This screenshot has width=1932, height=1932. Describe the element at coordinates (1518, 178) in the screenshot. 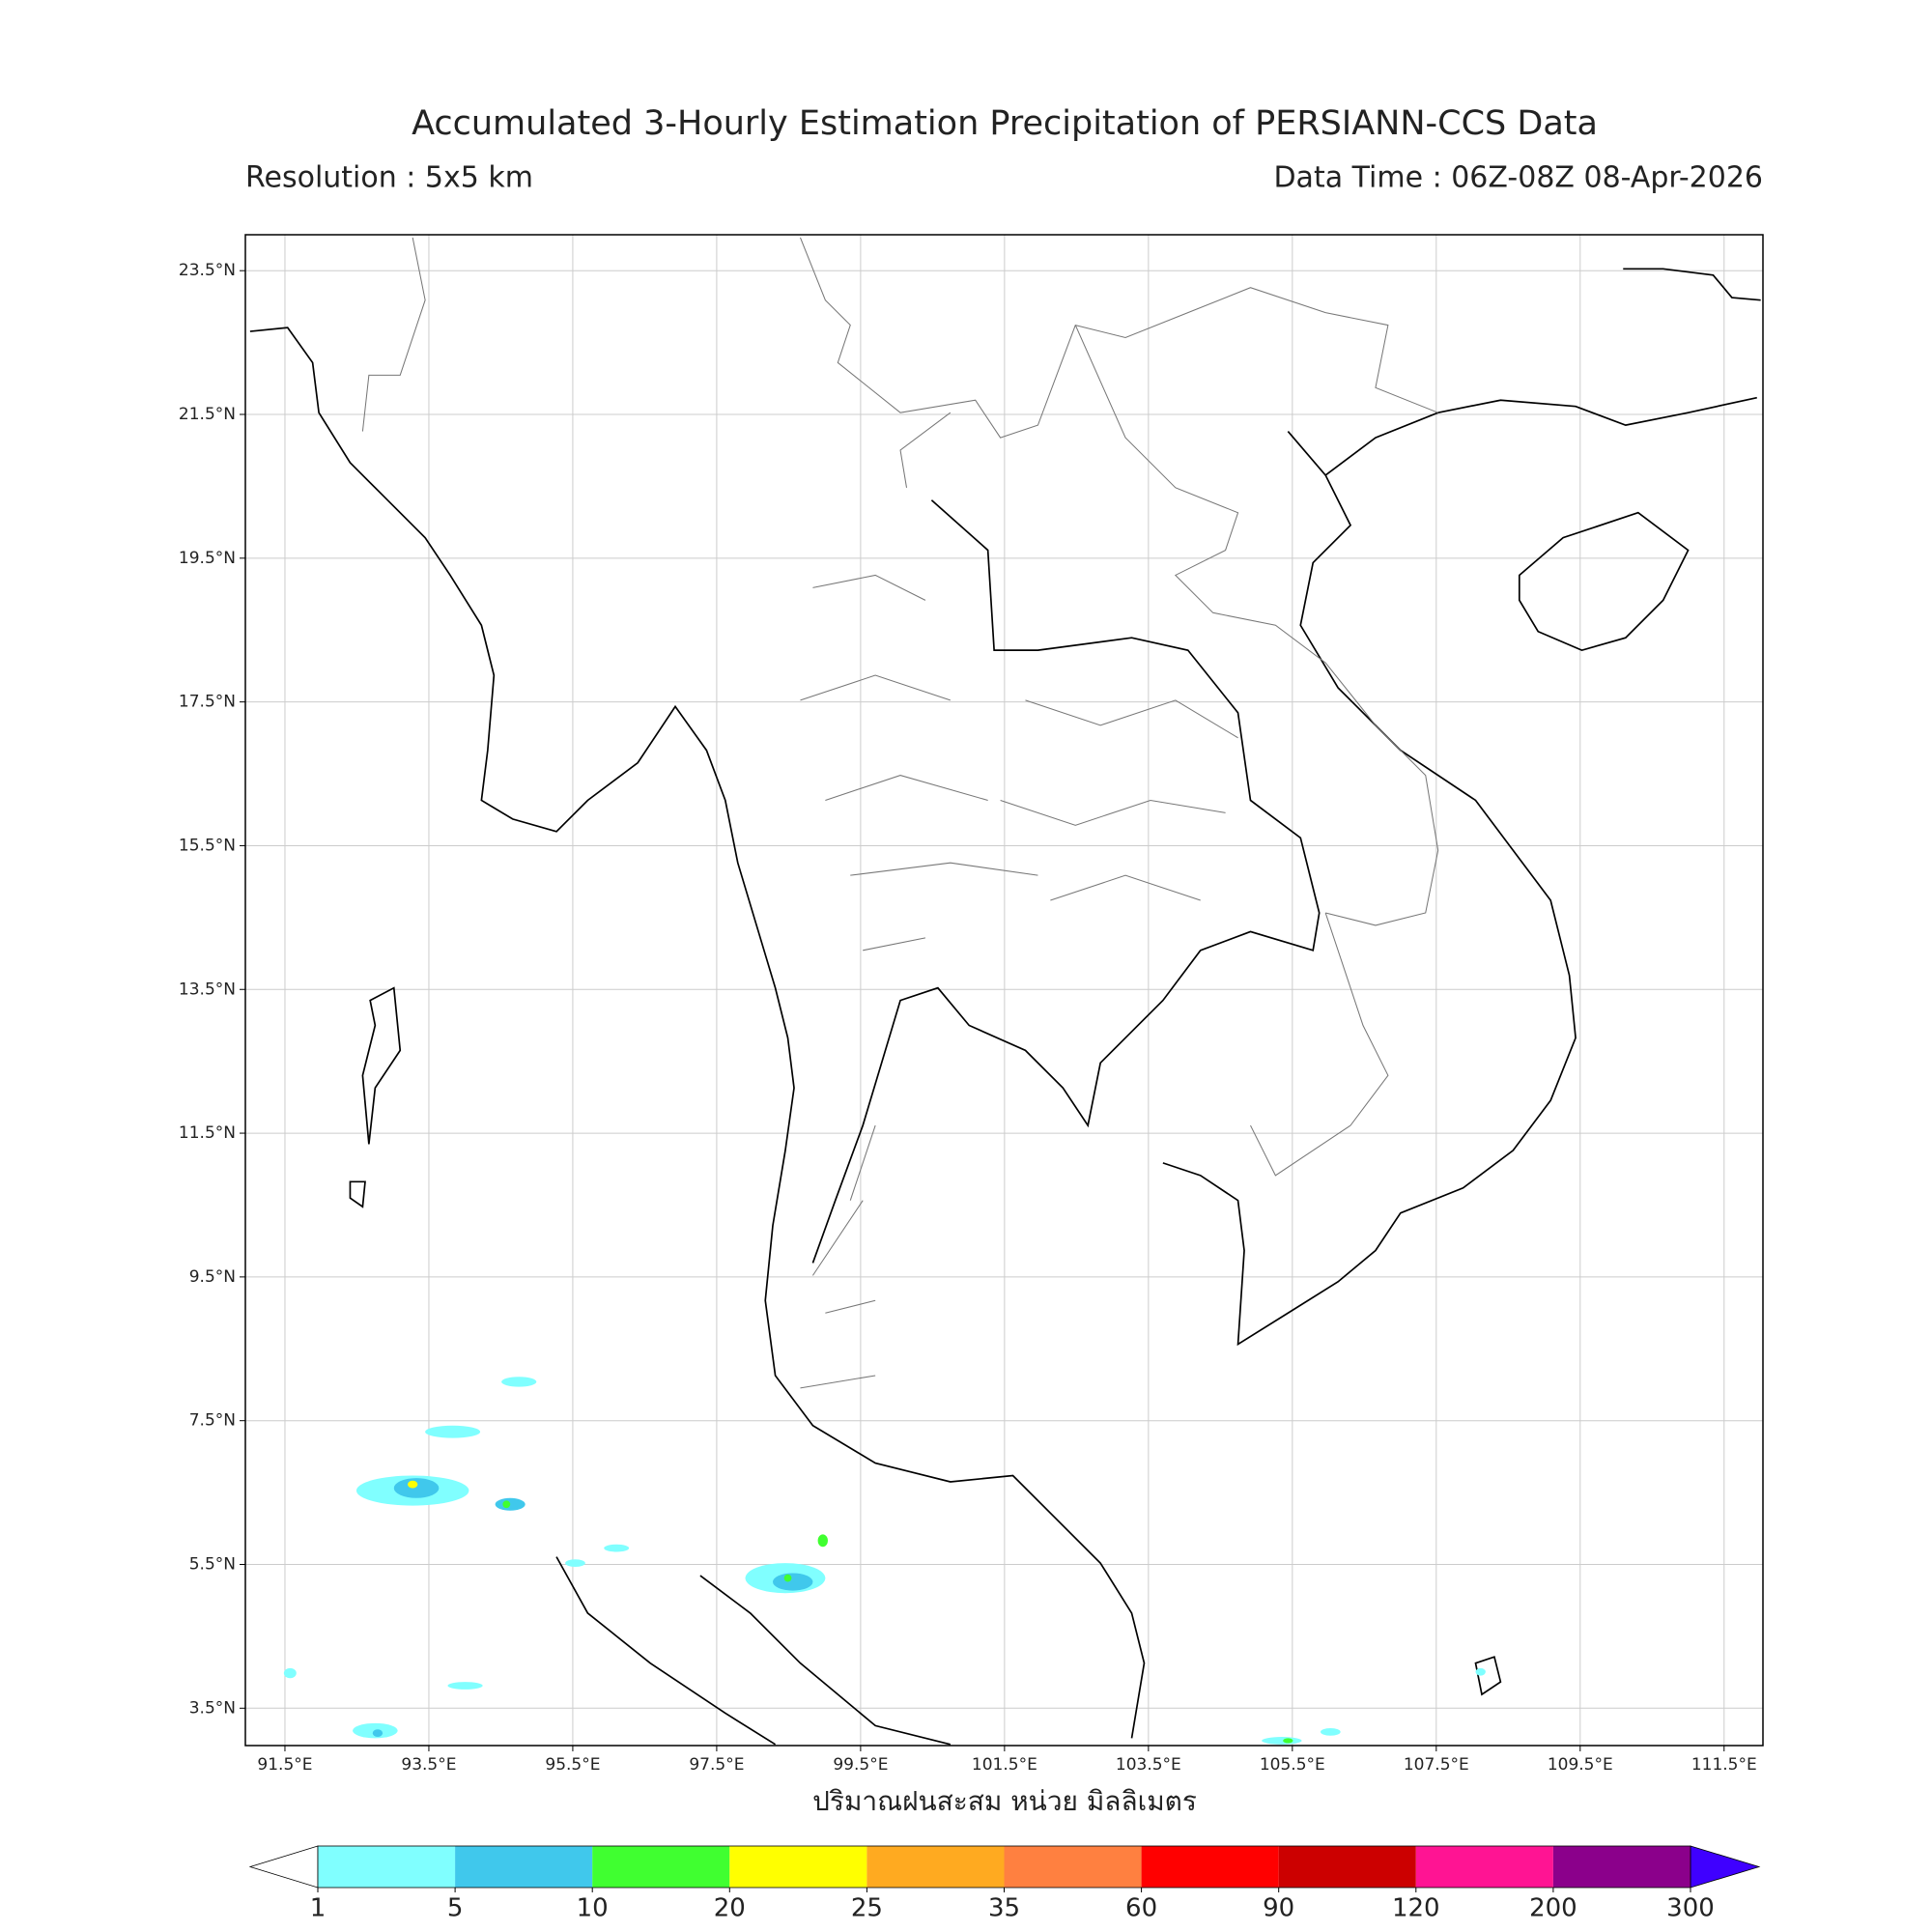

I see `data-time: Data Time : 06Z-08Z 08-Apr-2026` at that location.